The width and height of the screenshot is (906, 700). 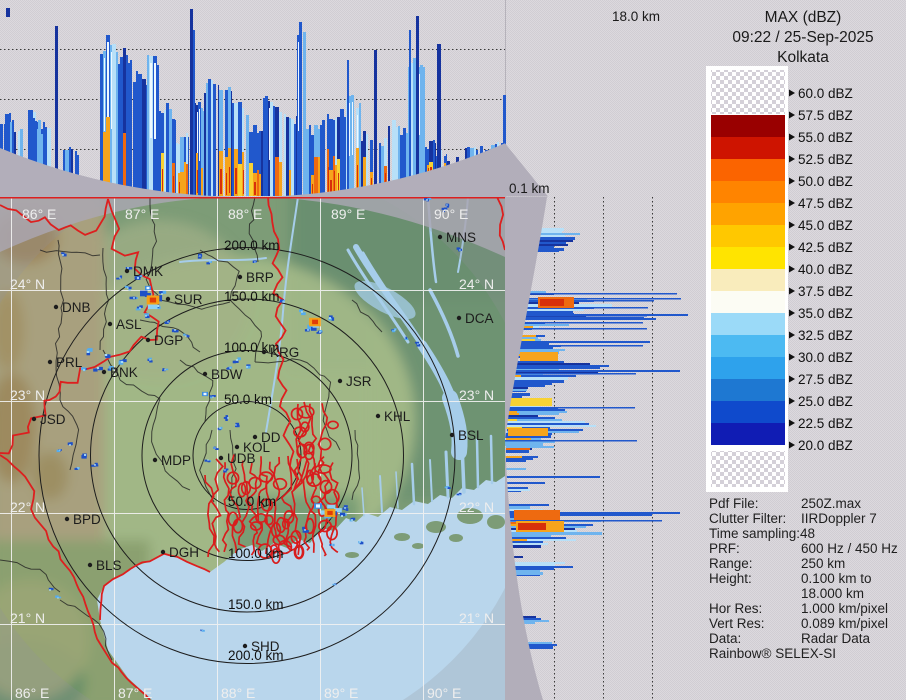 I want to click on svg-text: DCA, so click(x=479, y=318).